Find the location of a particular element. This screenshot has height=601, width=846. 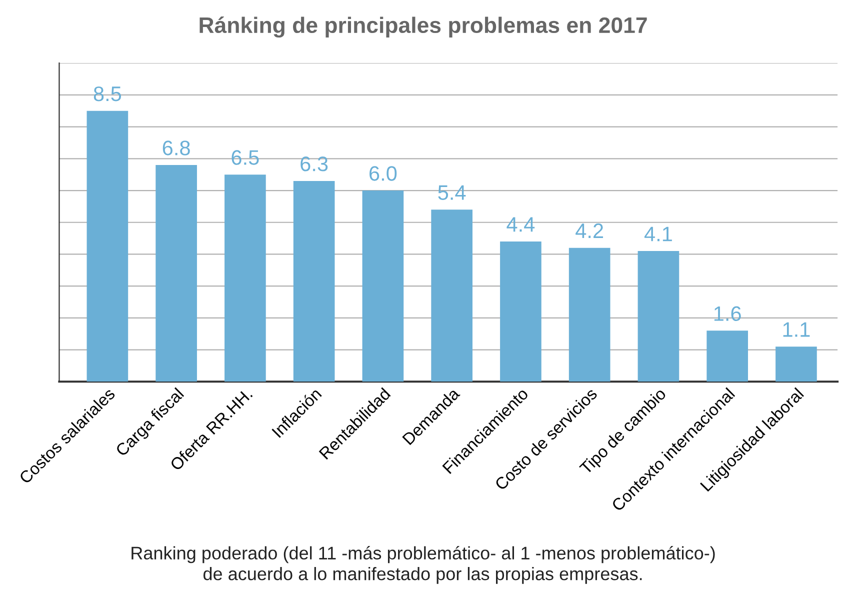

data-label: 6.5 is located at coordinates (245, 157).